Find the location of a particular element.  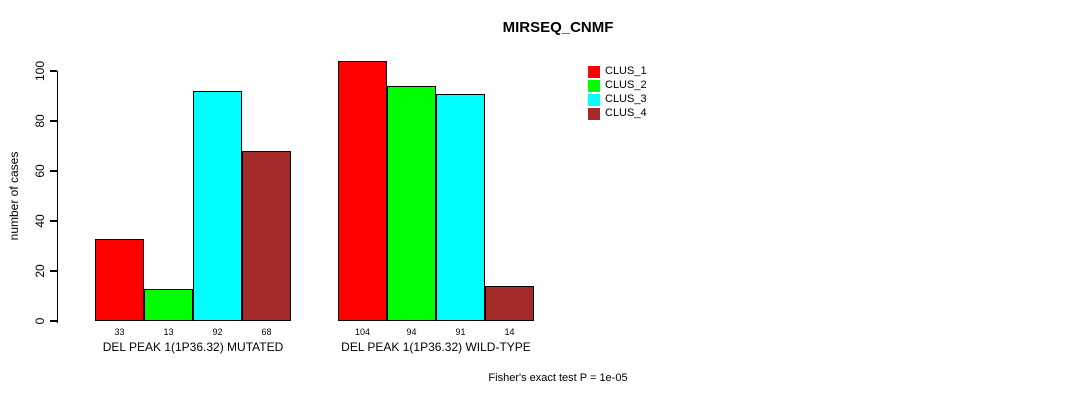

legend-item-clus_3: CLUS_3 is located at coordinates (617, 99).